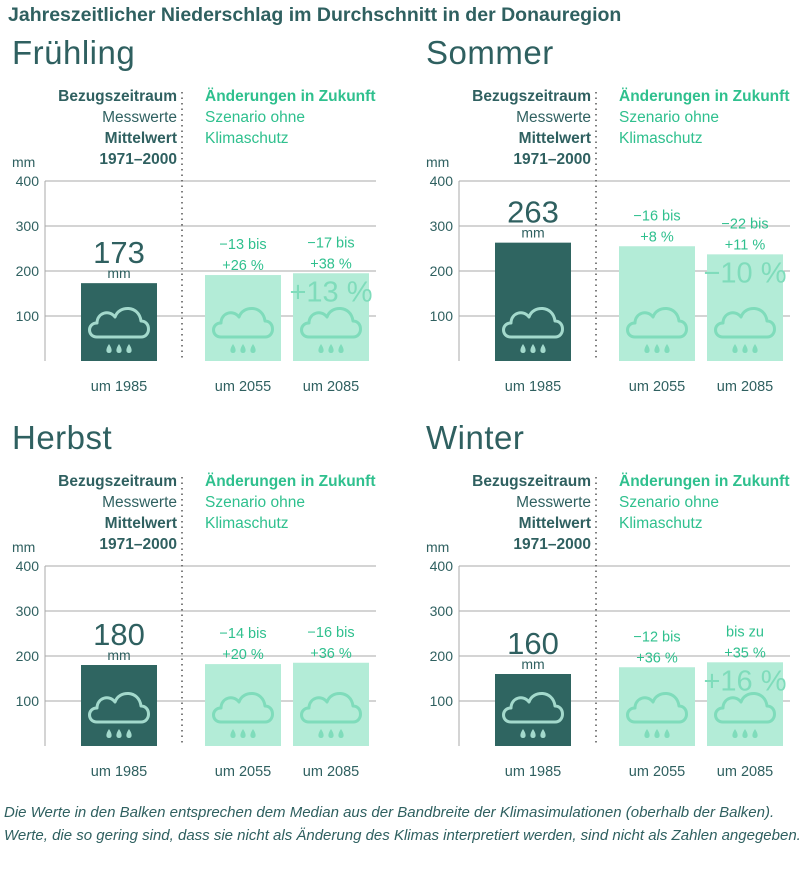  What do you see at coordinates (656, 637) in the screenshot?
I see `change-range-label: −12 bis` at bounding box center [656, 637].